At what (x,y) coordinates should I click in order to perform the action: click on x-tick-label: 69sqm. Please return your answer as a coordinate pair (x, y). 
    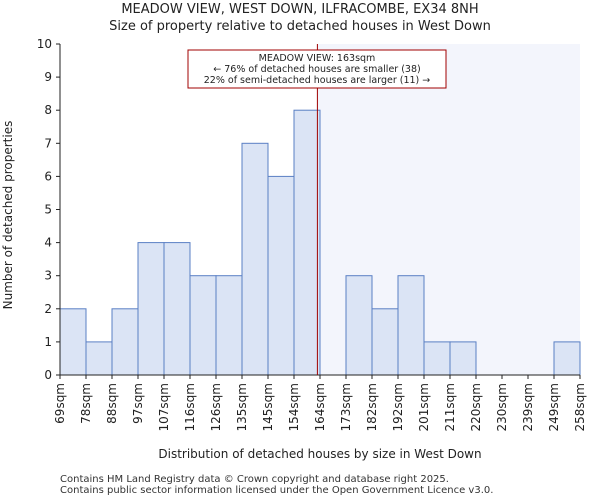
    Looking at the image, I should click on (60, 403).